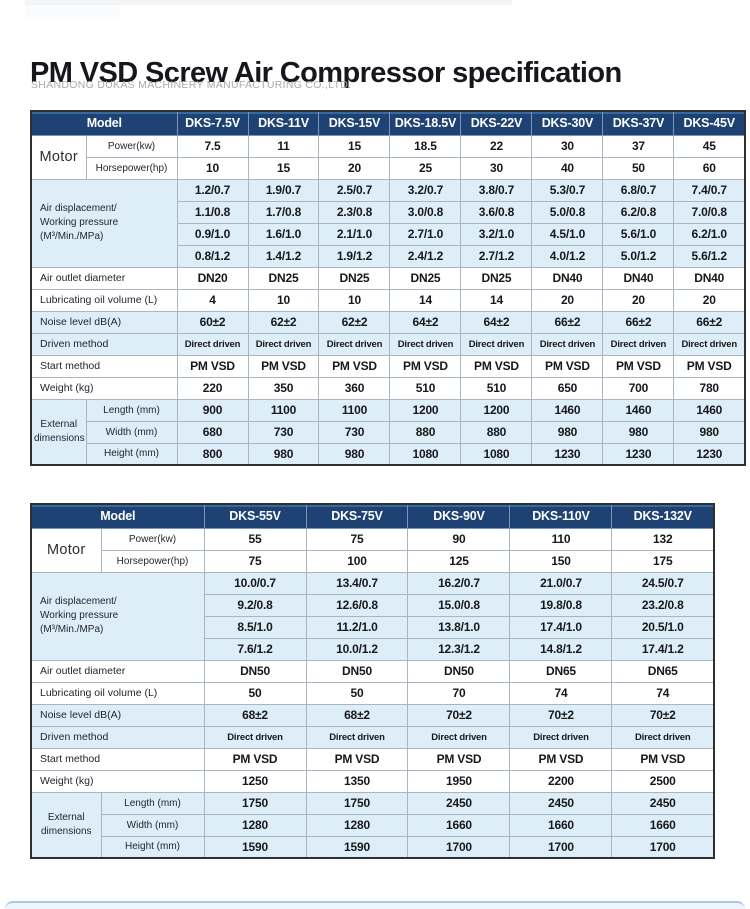 The height and width of the screenshot is (909, 750). What do you see at coordinates (255, 516) in the screenshot?
I see `column-header-dks-55v: DKS-55V` at bounding box center [255, 516].